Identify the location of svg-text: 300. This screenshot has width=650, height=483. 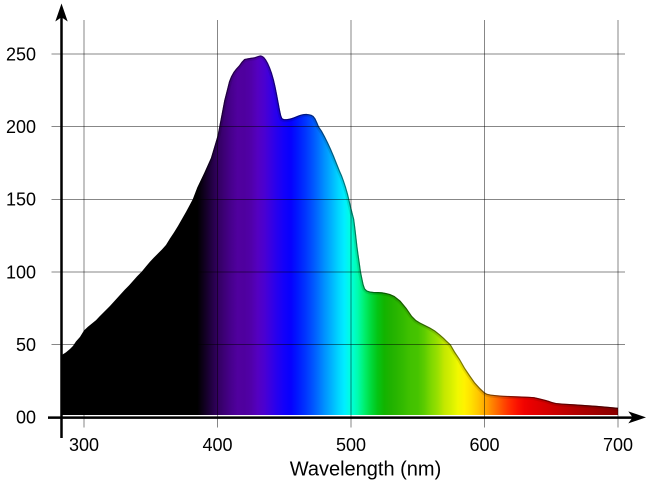
(84, 445).